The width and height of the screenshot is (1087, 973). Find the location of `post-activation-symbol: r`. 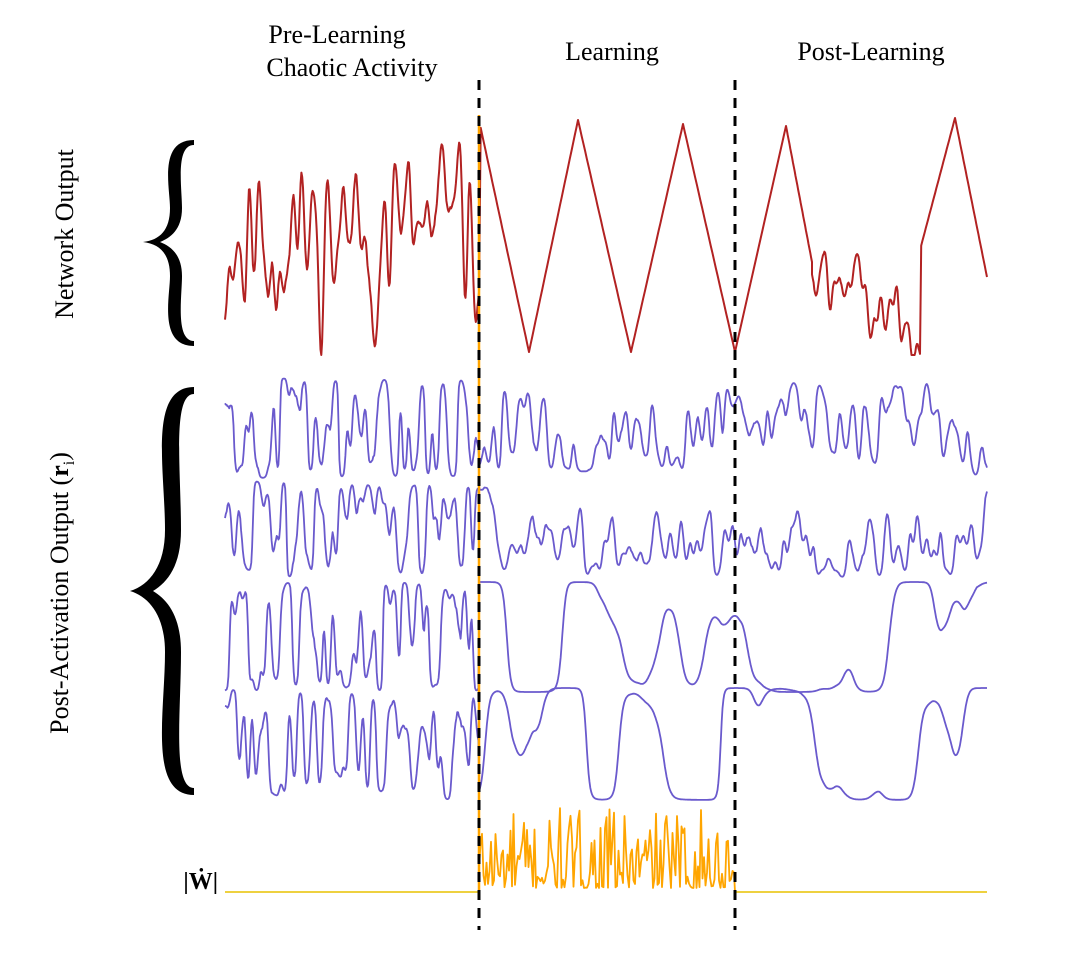

post-activation-symbol: r is located at coordinates (59, 471).